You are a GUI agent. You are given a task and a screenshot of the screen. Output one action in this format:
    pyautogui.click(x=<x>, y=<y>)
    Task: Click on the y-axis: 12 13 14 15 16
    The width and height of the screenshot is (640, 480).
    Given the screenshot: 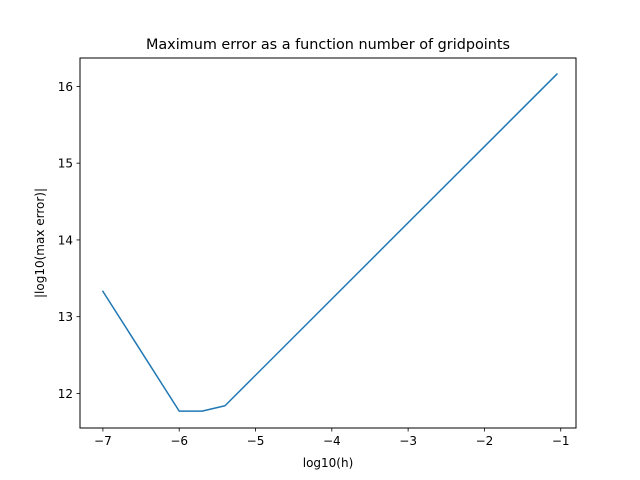 What is the action you would take?
    pyautogui.click(x=69, y=240)
    